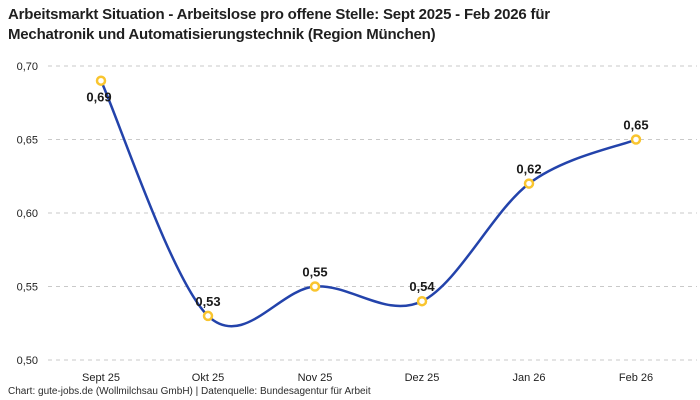 This screenshot has width=700, height=400. Describe the element at coordinates (528, 378) in the screenshot. I see `x-axis-tick-label: Jan 26` at that location.